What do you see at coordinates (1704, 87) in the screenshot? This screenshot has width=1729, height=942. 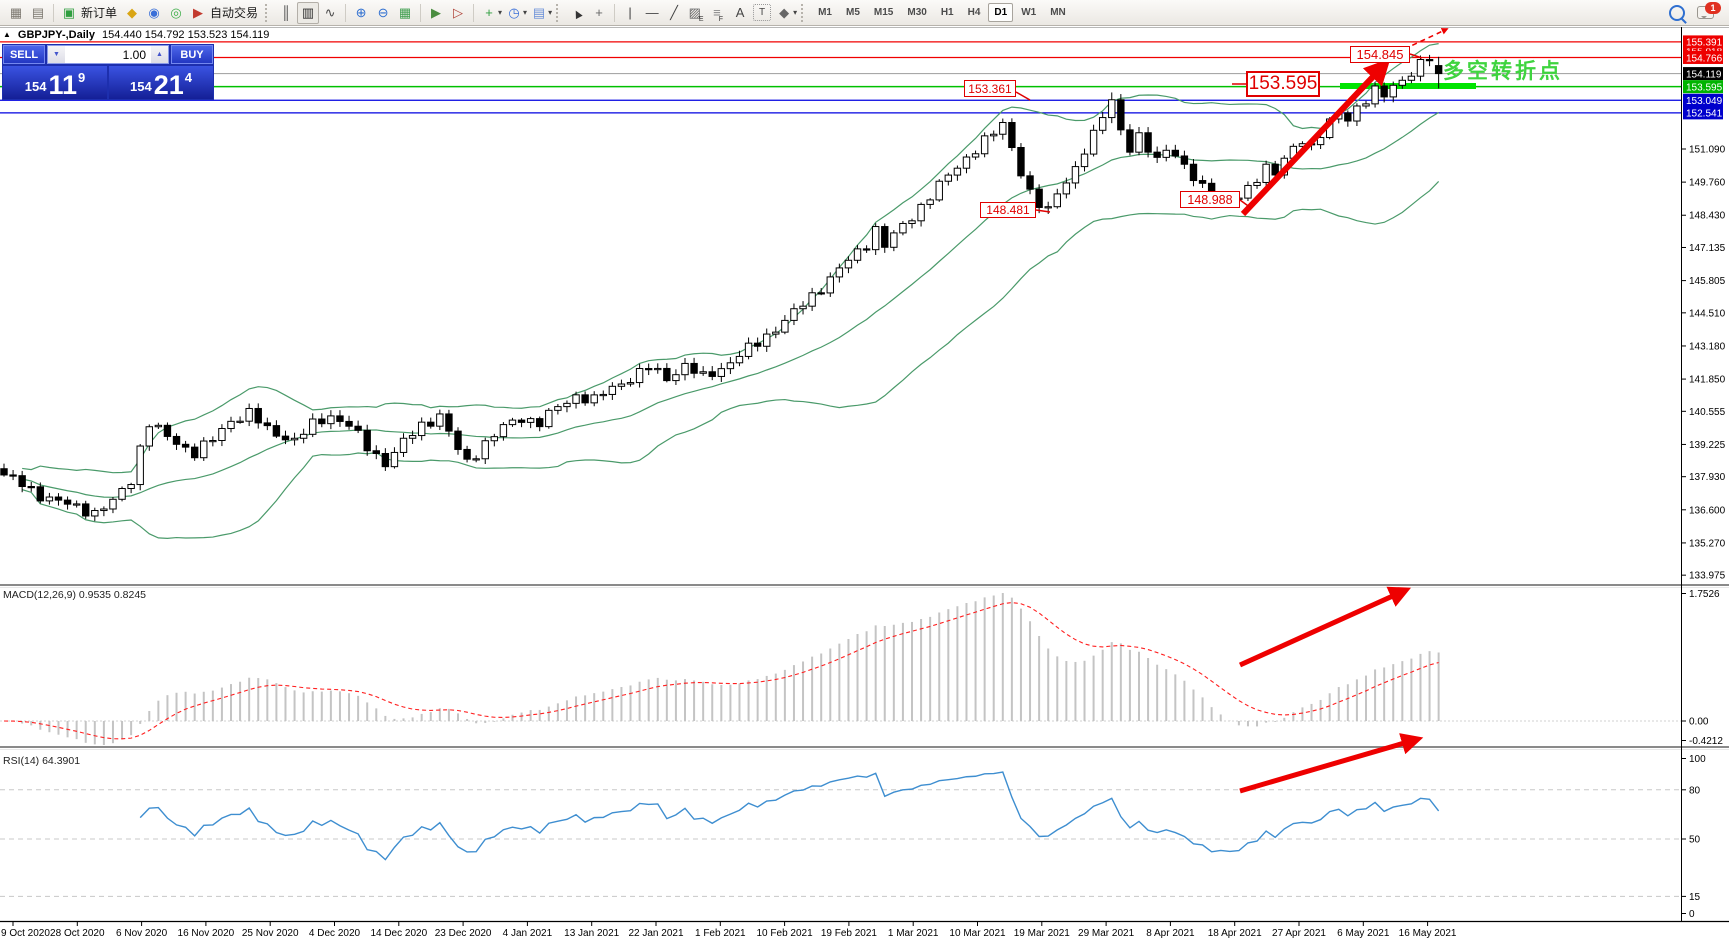 I see `svg-text: 153.595` at bounding box center [1704, 87].